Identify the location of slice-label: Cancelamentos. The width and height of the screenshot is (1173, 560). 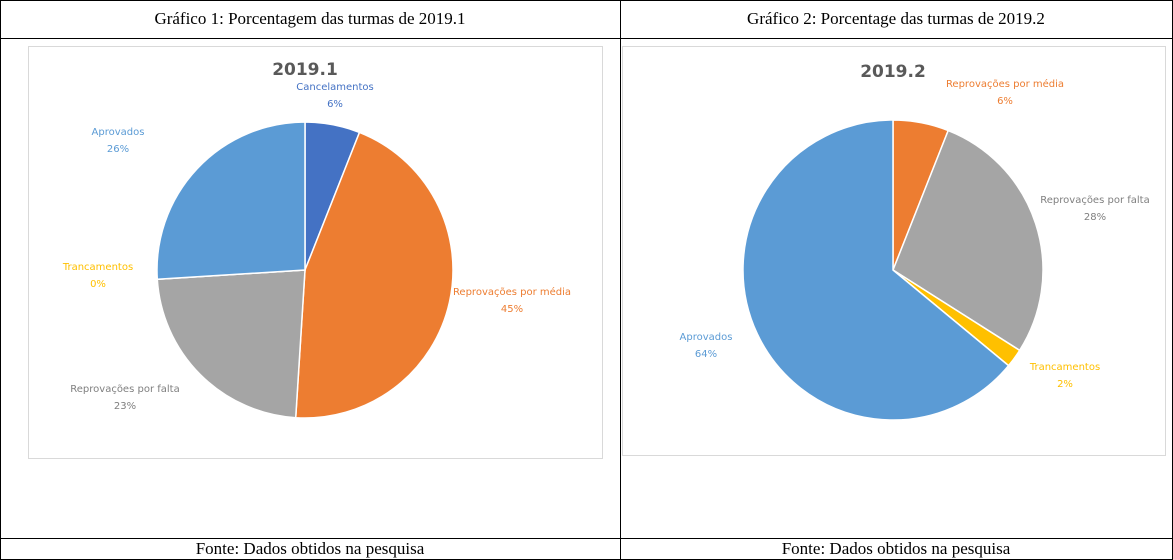
(335, 87).